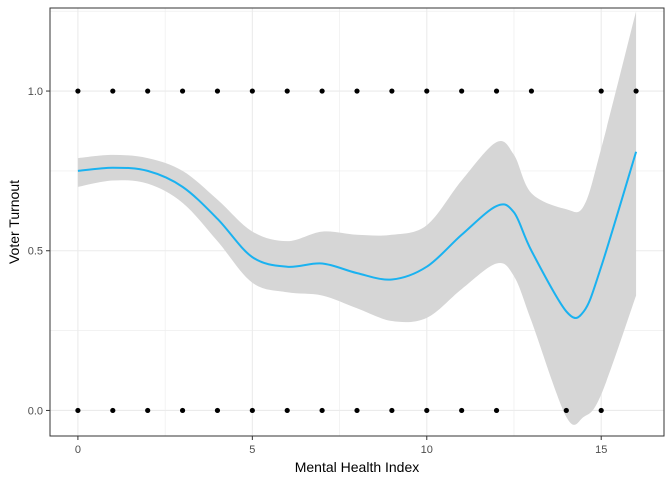 This screenshot has width=672, height=480. What do you see at coordinates (357, 467) in the screenshot?
I see `x-axis-title: Mental Health Index` at bounding box center [357, 467].